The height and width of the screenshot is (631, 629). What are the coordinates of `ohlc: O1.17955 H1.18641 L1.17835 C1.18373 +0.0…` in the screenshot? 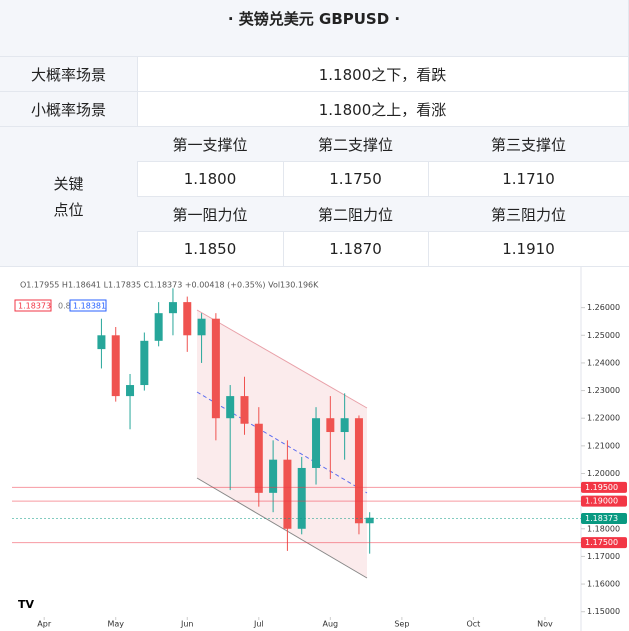 It's located at (169, 285).